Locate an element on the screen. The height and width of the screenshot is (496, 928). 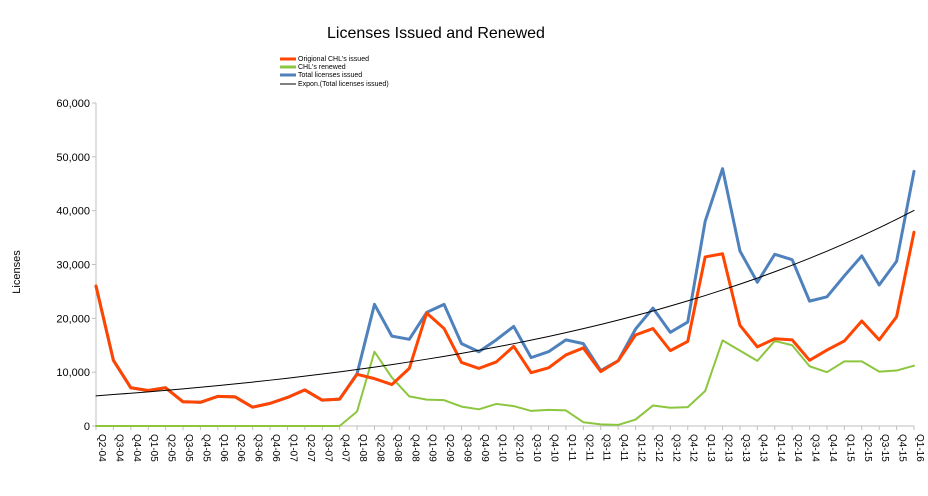
x-tick-label: Q1-05 is located at coordinates (153, 448).